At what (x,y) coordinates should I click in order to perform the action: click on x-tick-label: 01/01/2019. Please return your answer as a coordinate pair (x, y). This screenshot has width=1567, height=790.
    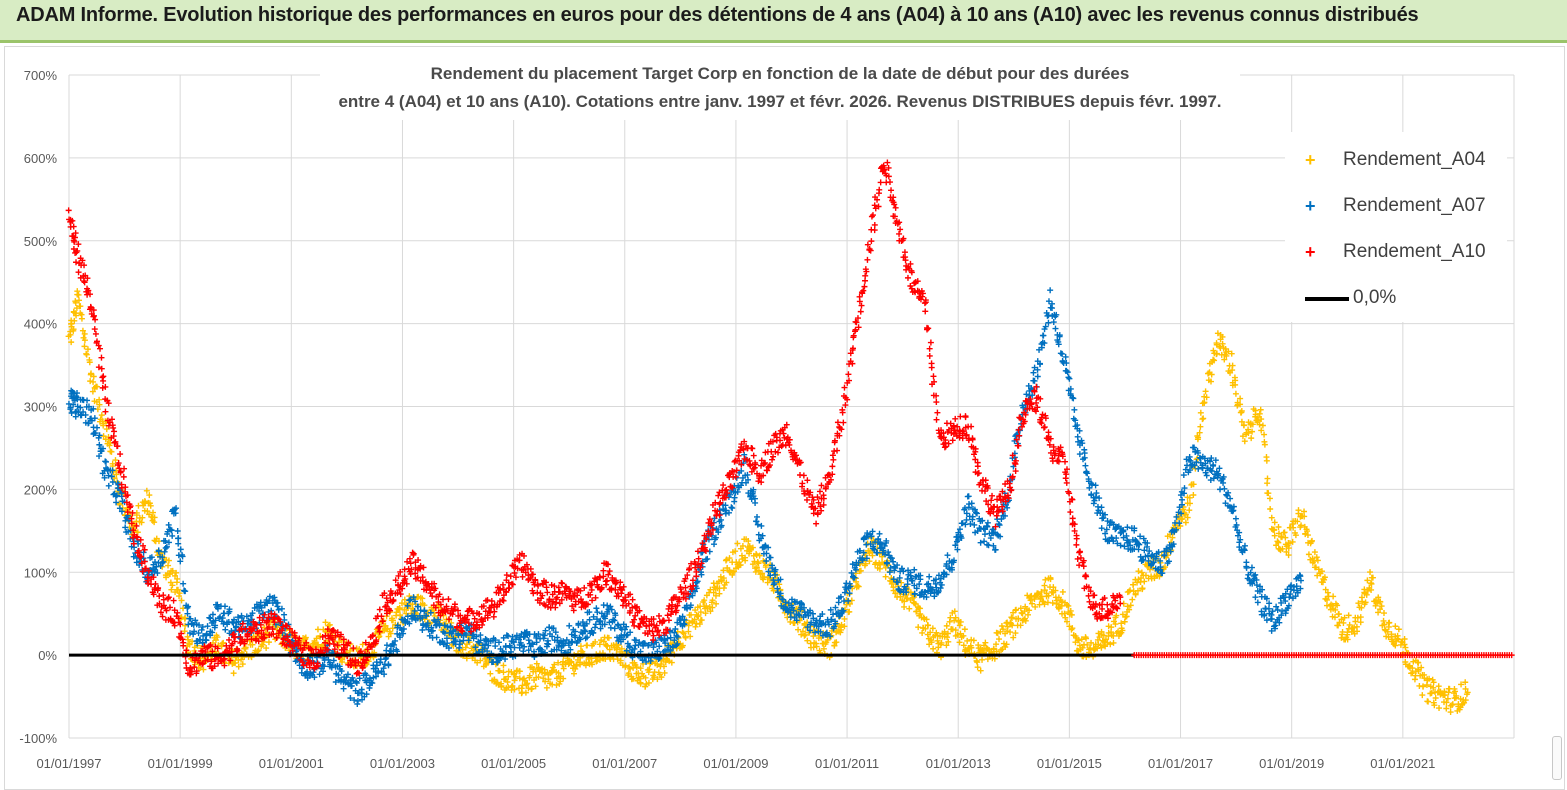
    Looking at the image, I should click on (1291, 763).